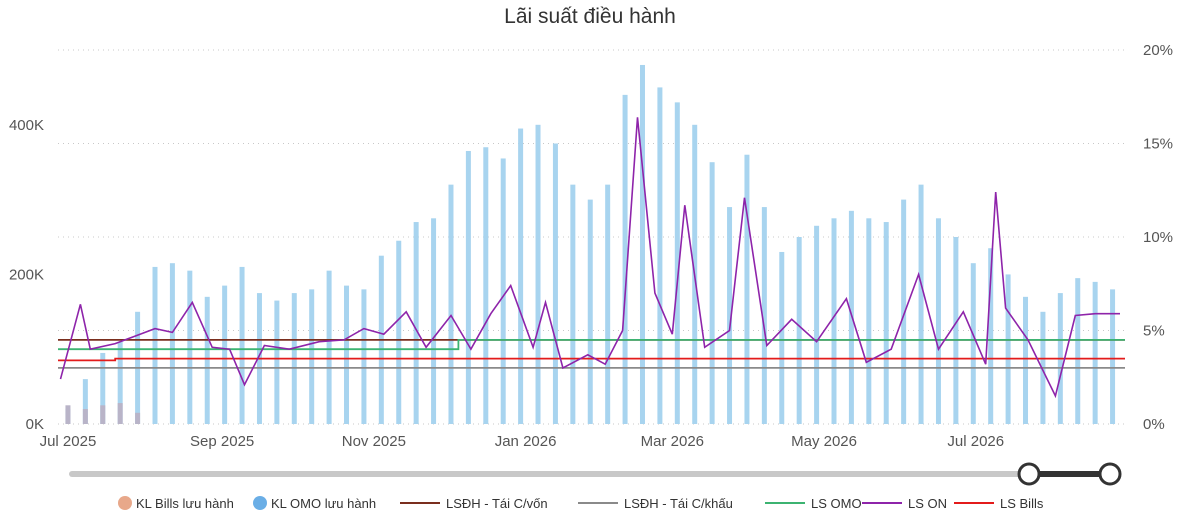 The height and width of the screenshot is (531, 1200). Describe the element at coordinates (185, 503) in the screenshot. I see `legend-label: KL Bills lưu hành` at that location.